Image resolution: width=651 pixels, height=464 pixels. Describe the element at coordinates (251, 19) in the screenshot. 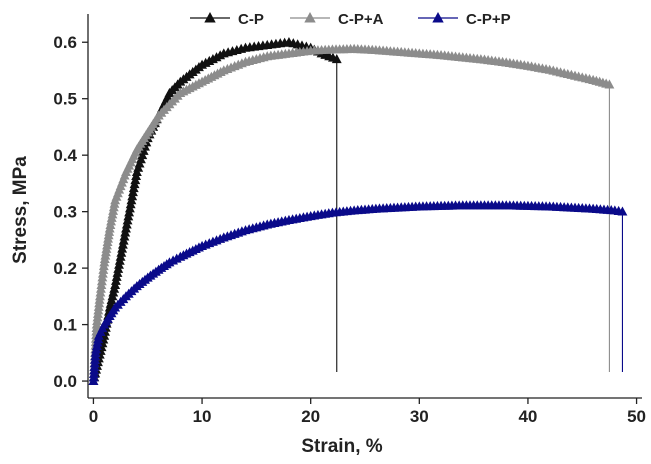

I see `legend-label: C-P` at that location.